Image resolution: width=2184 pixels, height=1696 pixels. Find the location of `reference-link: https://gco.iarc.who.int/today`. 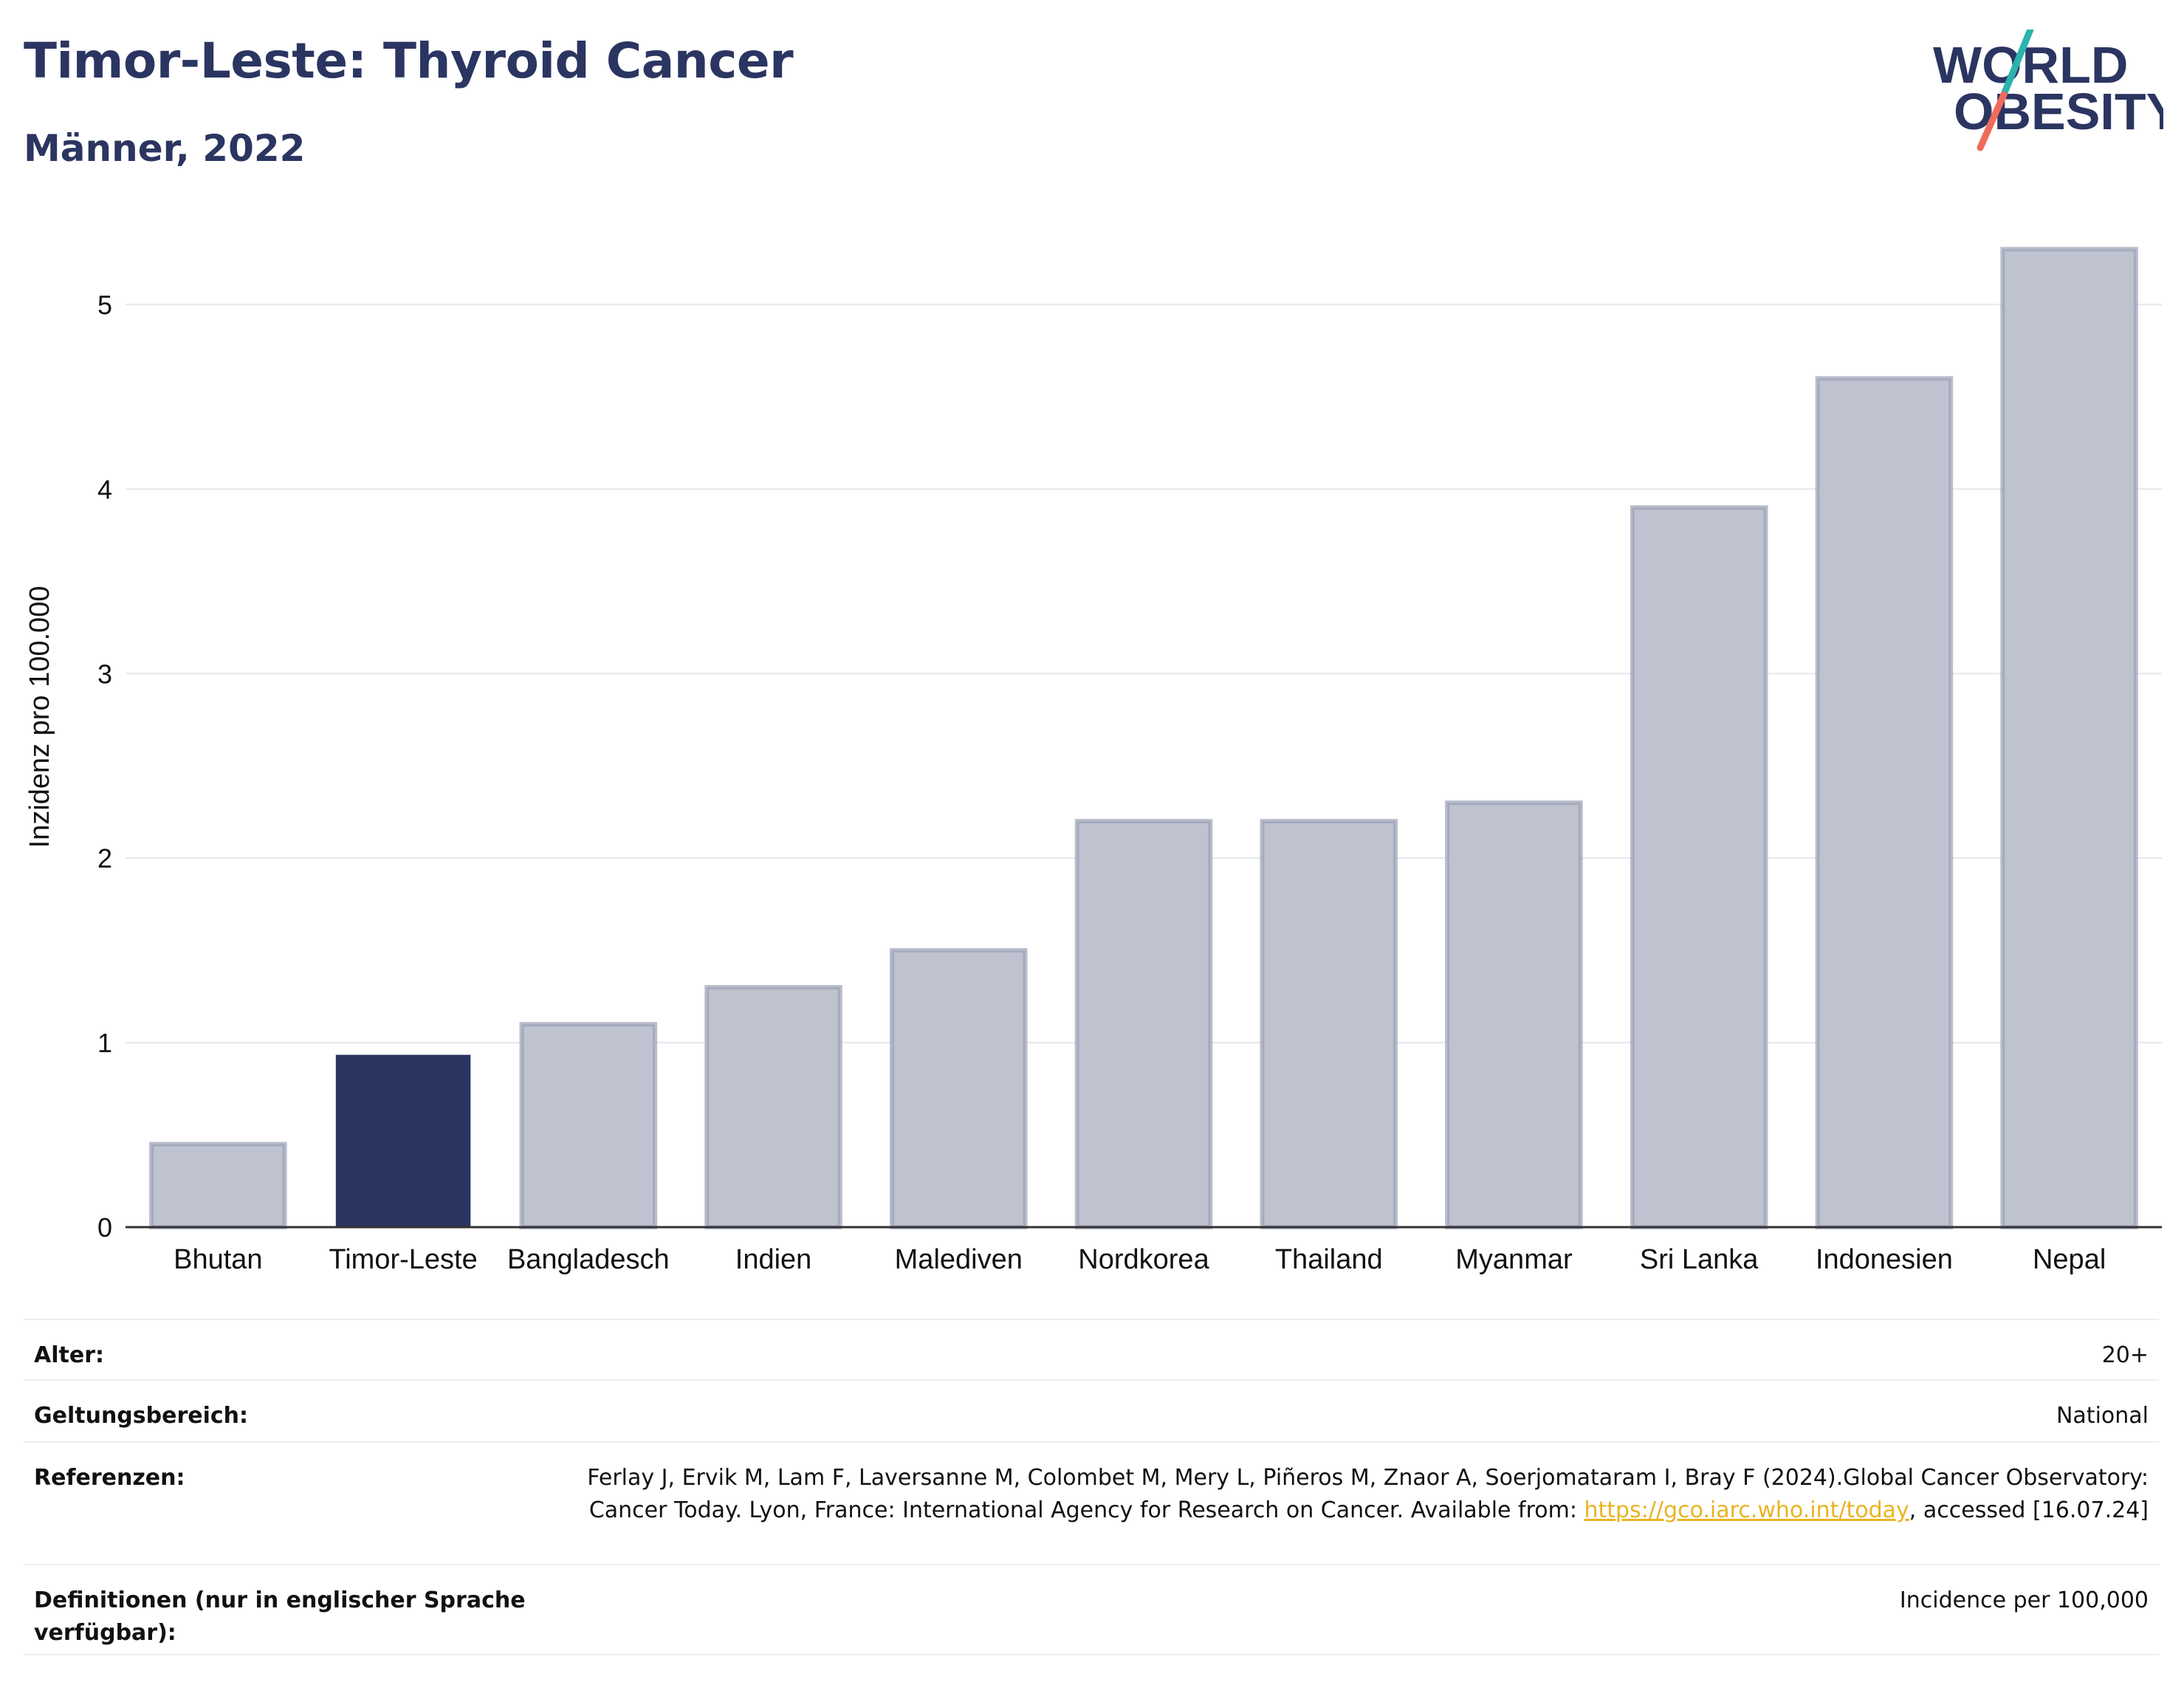

reference-link: https://gco.iarc.who.int/today is located at coordinates (1747, 1510).